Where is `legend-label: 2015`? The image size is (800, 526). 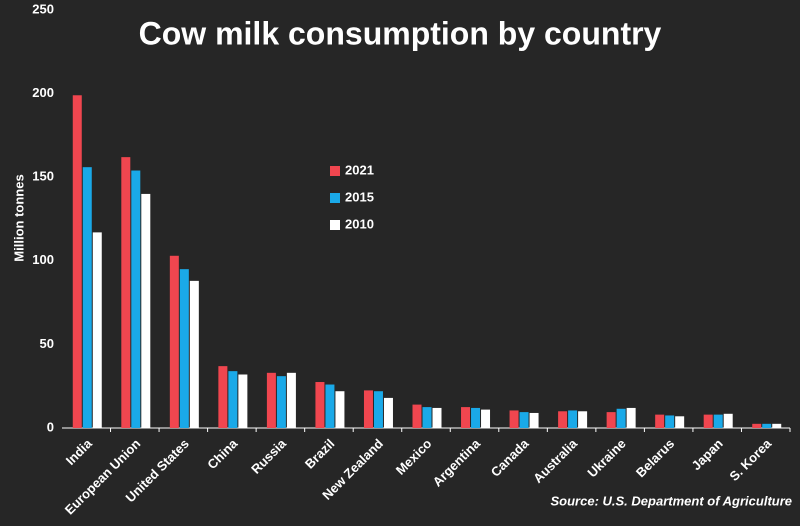 legend-label: 2015 is located at coordinates (359, 196).